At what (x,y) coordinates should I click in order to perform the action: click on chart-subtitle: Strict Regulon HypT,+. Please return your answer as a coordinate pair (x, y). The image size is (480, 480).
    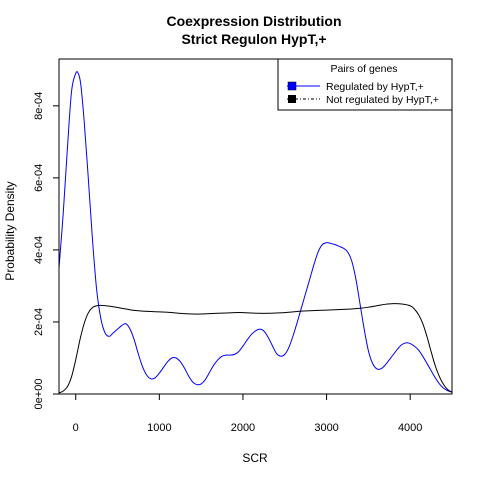
    Looking at the image, I should click on (253, 39).